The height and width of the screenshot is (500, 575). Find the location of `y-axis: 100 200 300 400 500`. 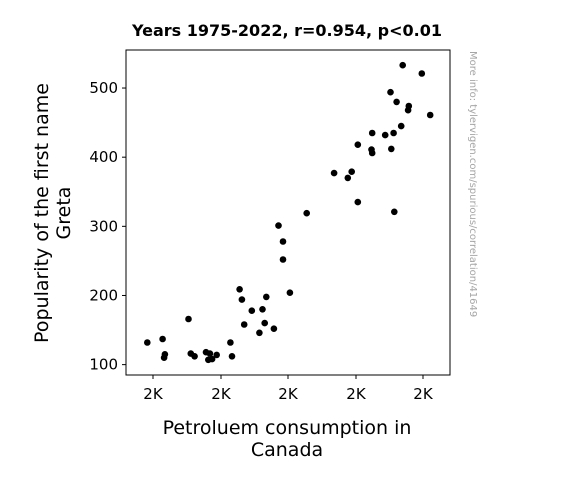

y-axis: 100 200 300 400 500 is located at coordinates (107, 226).